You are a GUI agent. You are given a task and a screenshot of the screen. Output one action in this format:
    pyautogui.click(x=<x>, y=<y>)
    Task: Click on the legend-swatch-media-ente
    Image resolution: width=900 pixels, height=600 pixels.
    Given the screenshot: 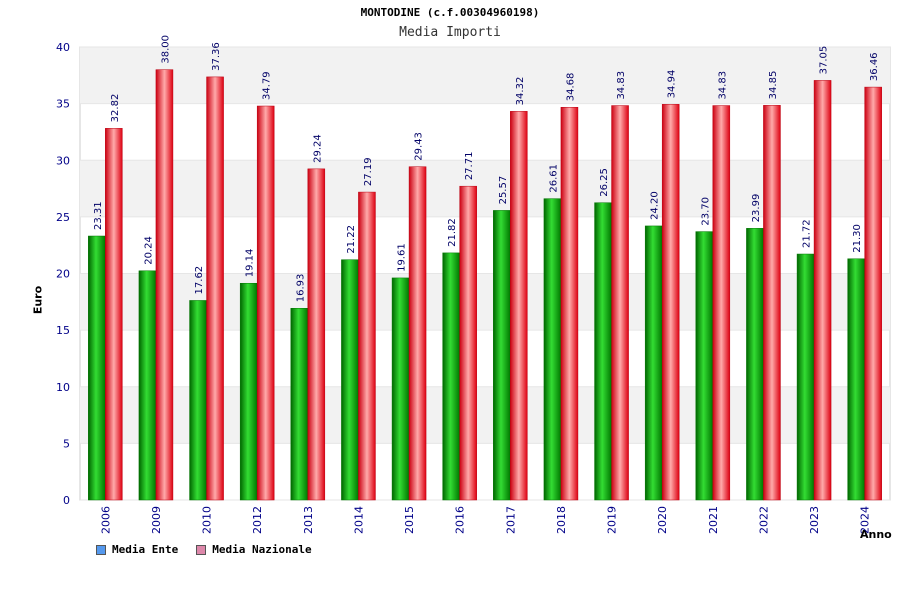 What is the action you would take?
    pyautogui.click(x=101, y=549)
    